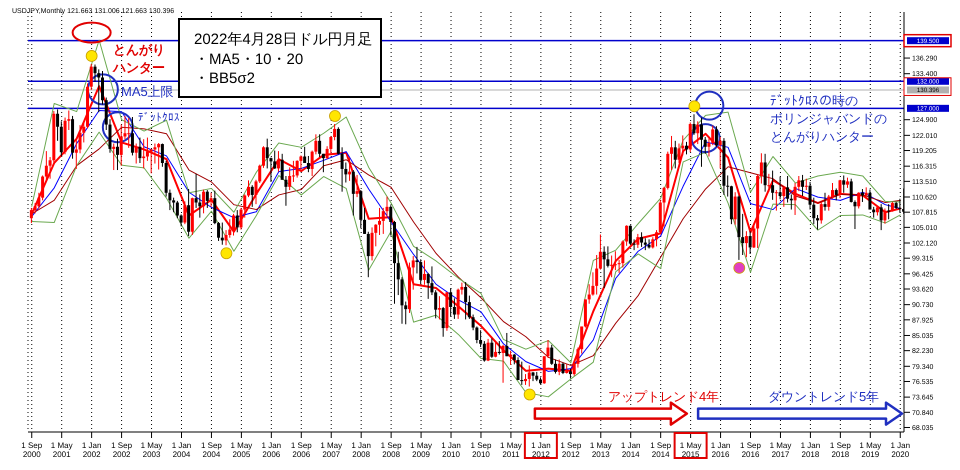 The image size is (960, 470). I want to click on x-tick-label: 1 Sep 2004, so click(211, 450).